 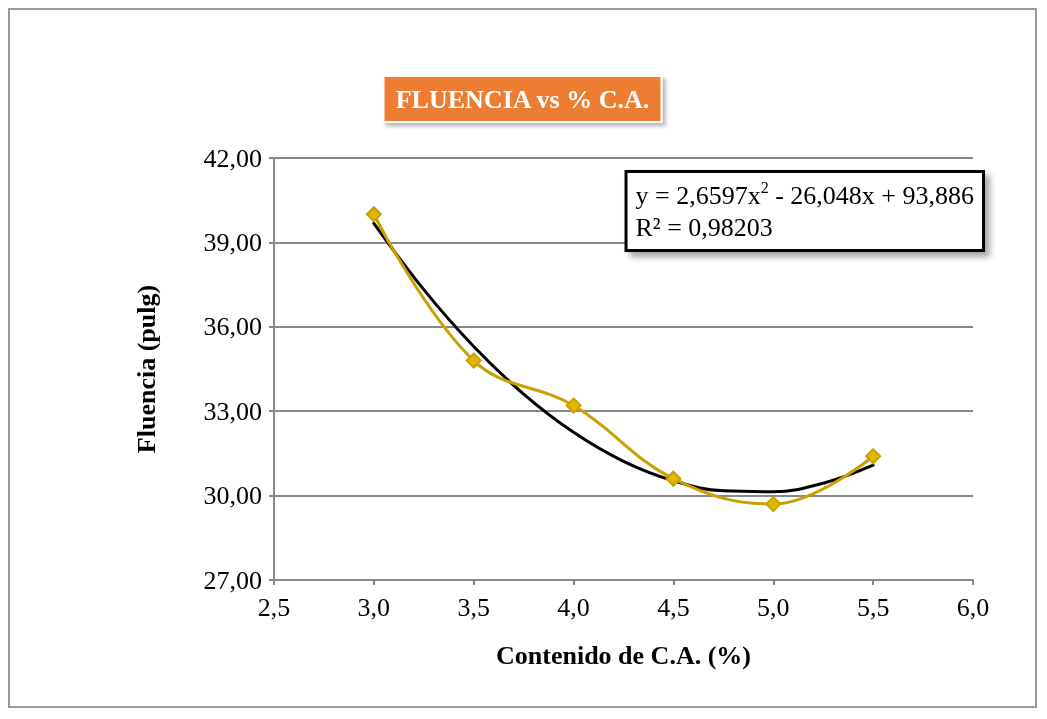 I want to click on x-tick-label: 2,5, so click(x=274, y=607).